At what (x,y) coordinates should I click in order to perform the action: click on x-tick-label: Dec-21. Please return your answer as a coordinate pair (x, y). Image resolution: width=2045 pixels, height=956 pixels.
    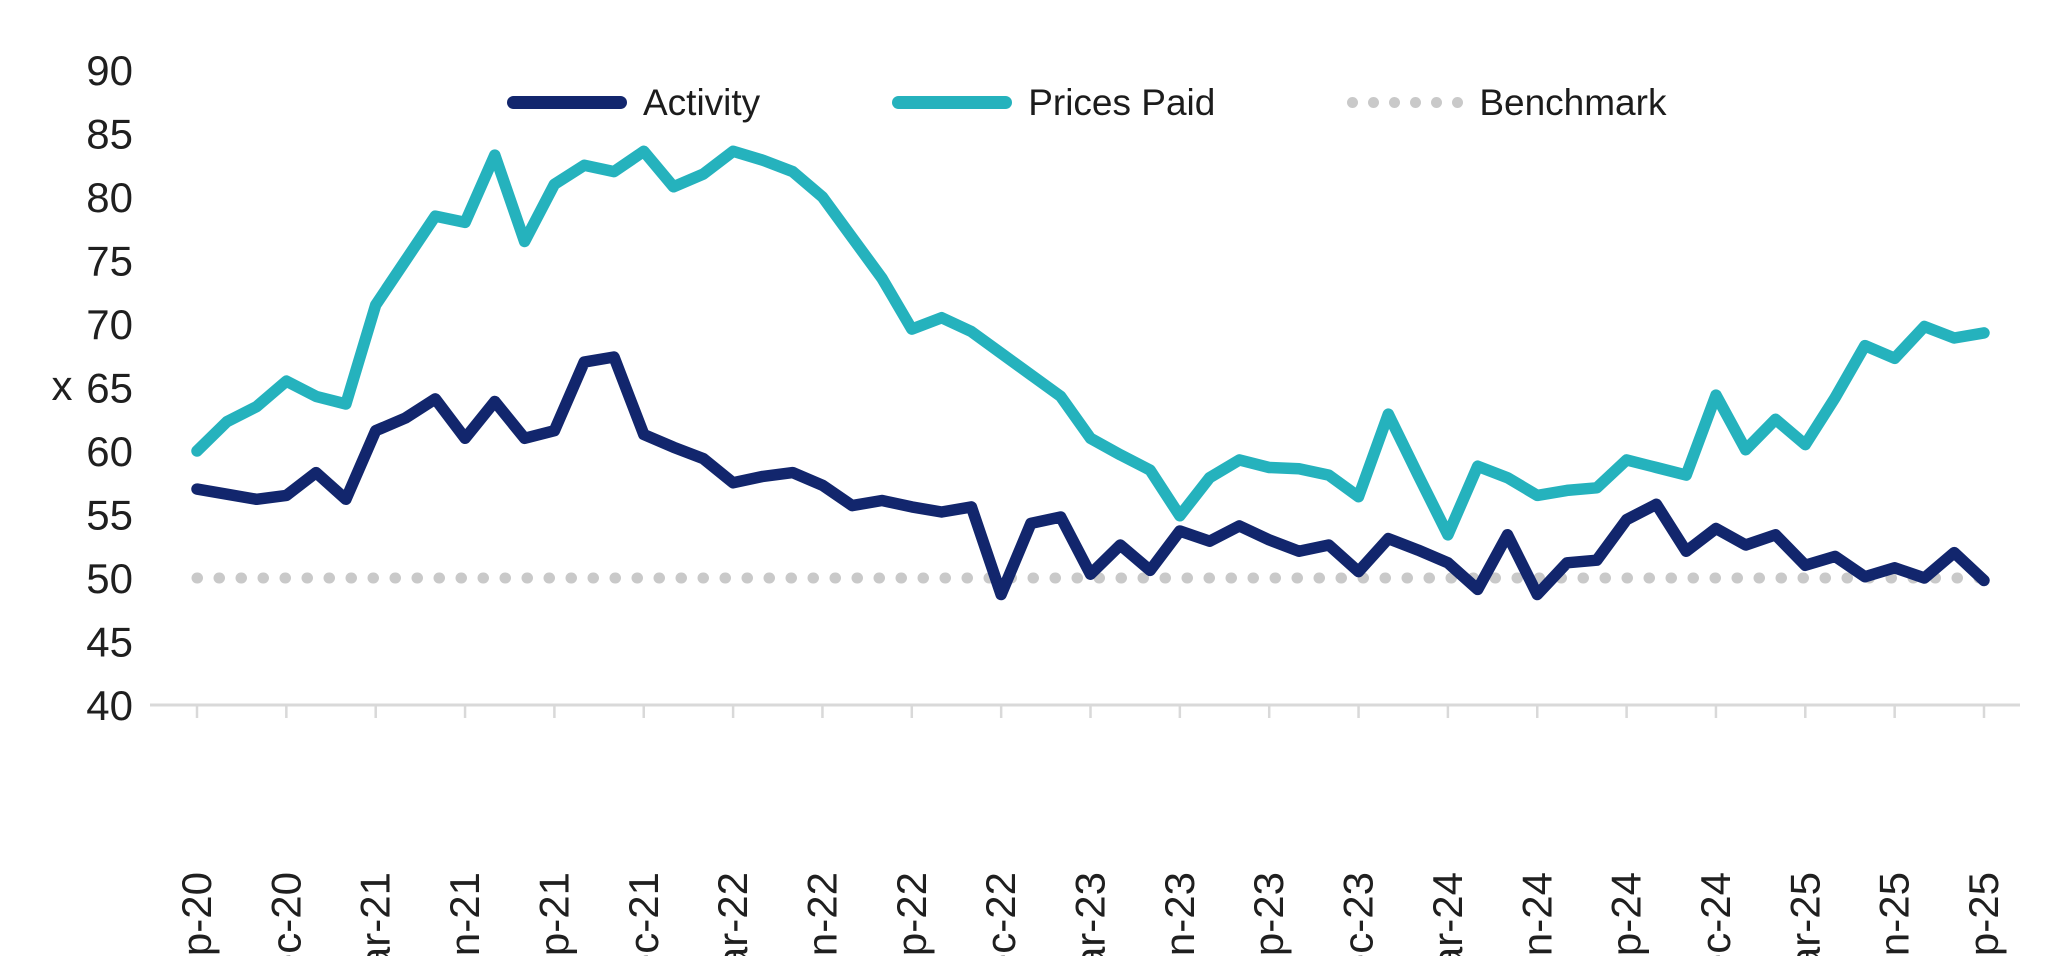
    Looking at the image, I should click on (643, 914).